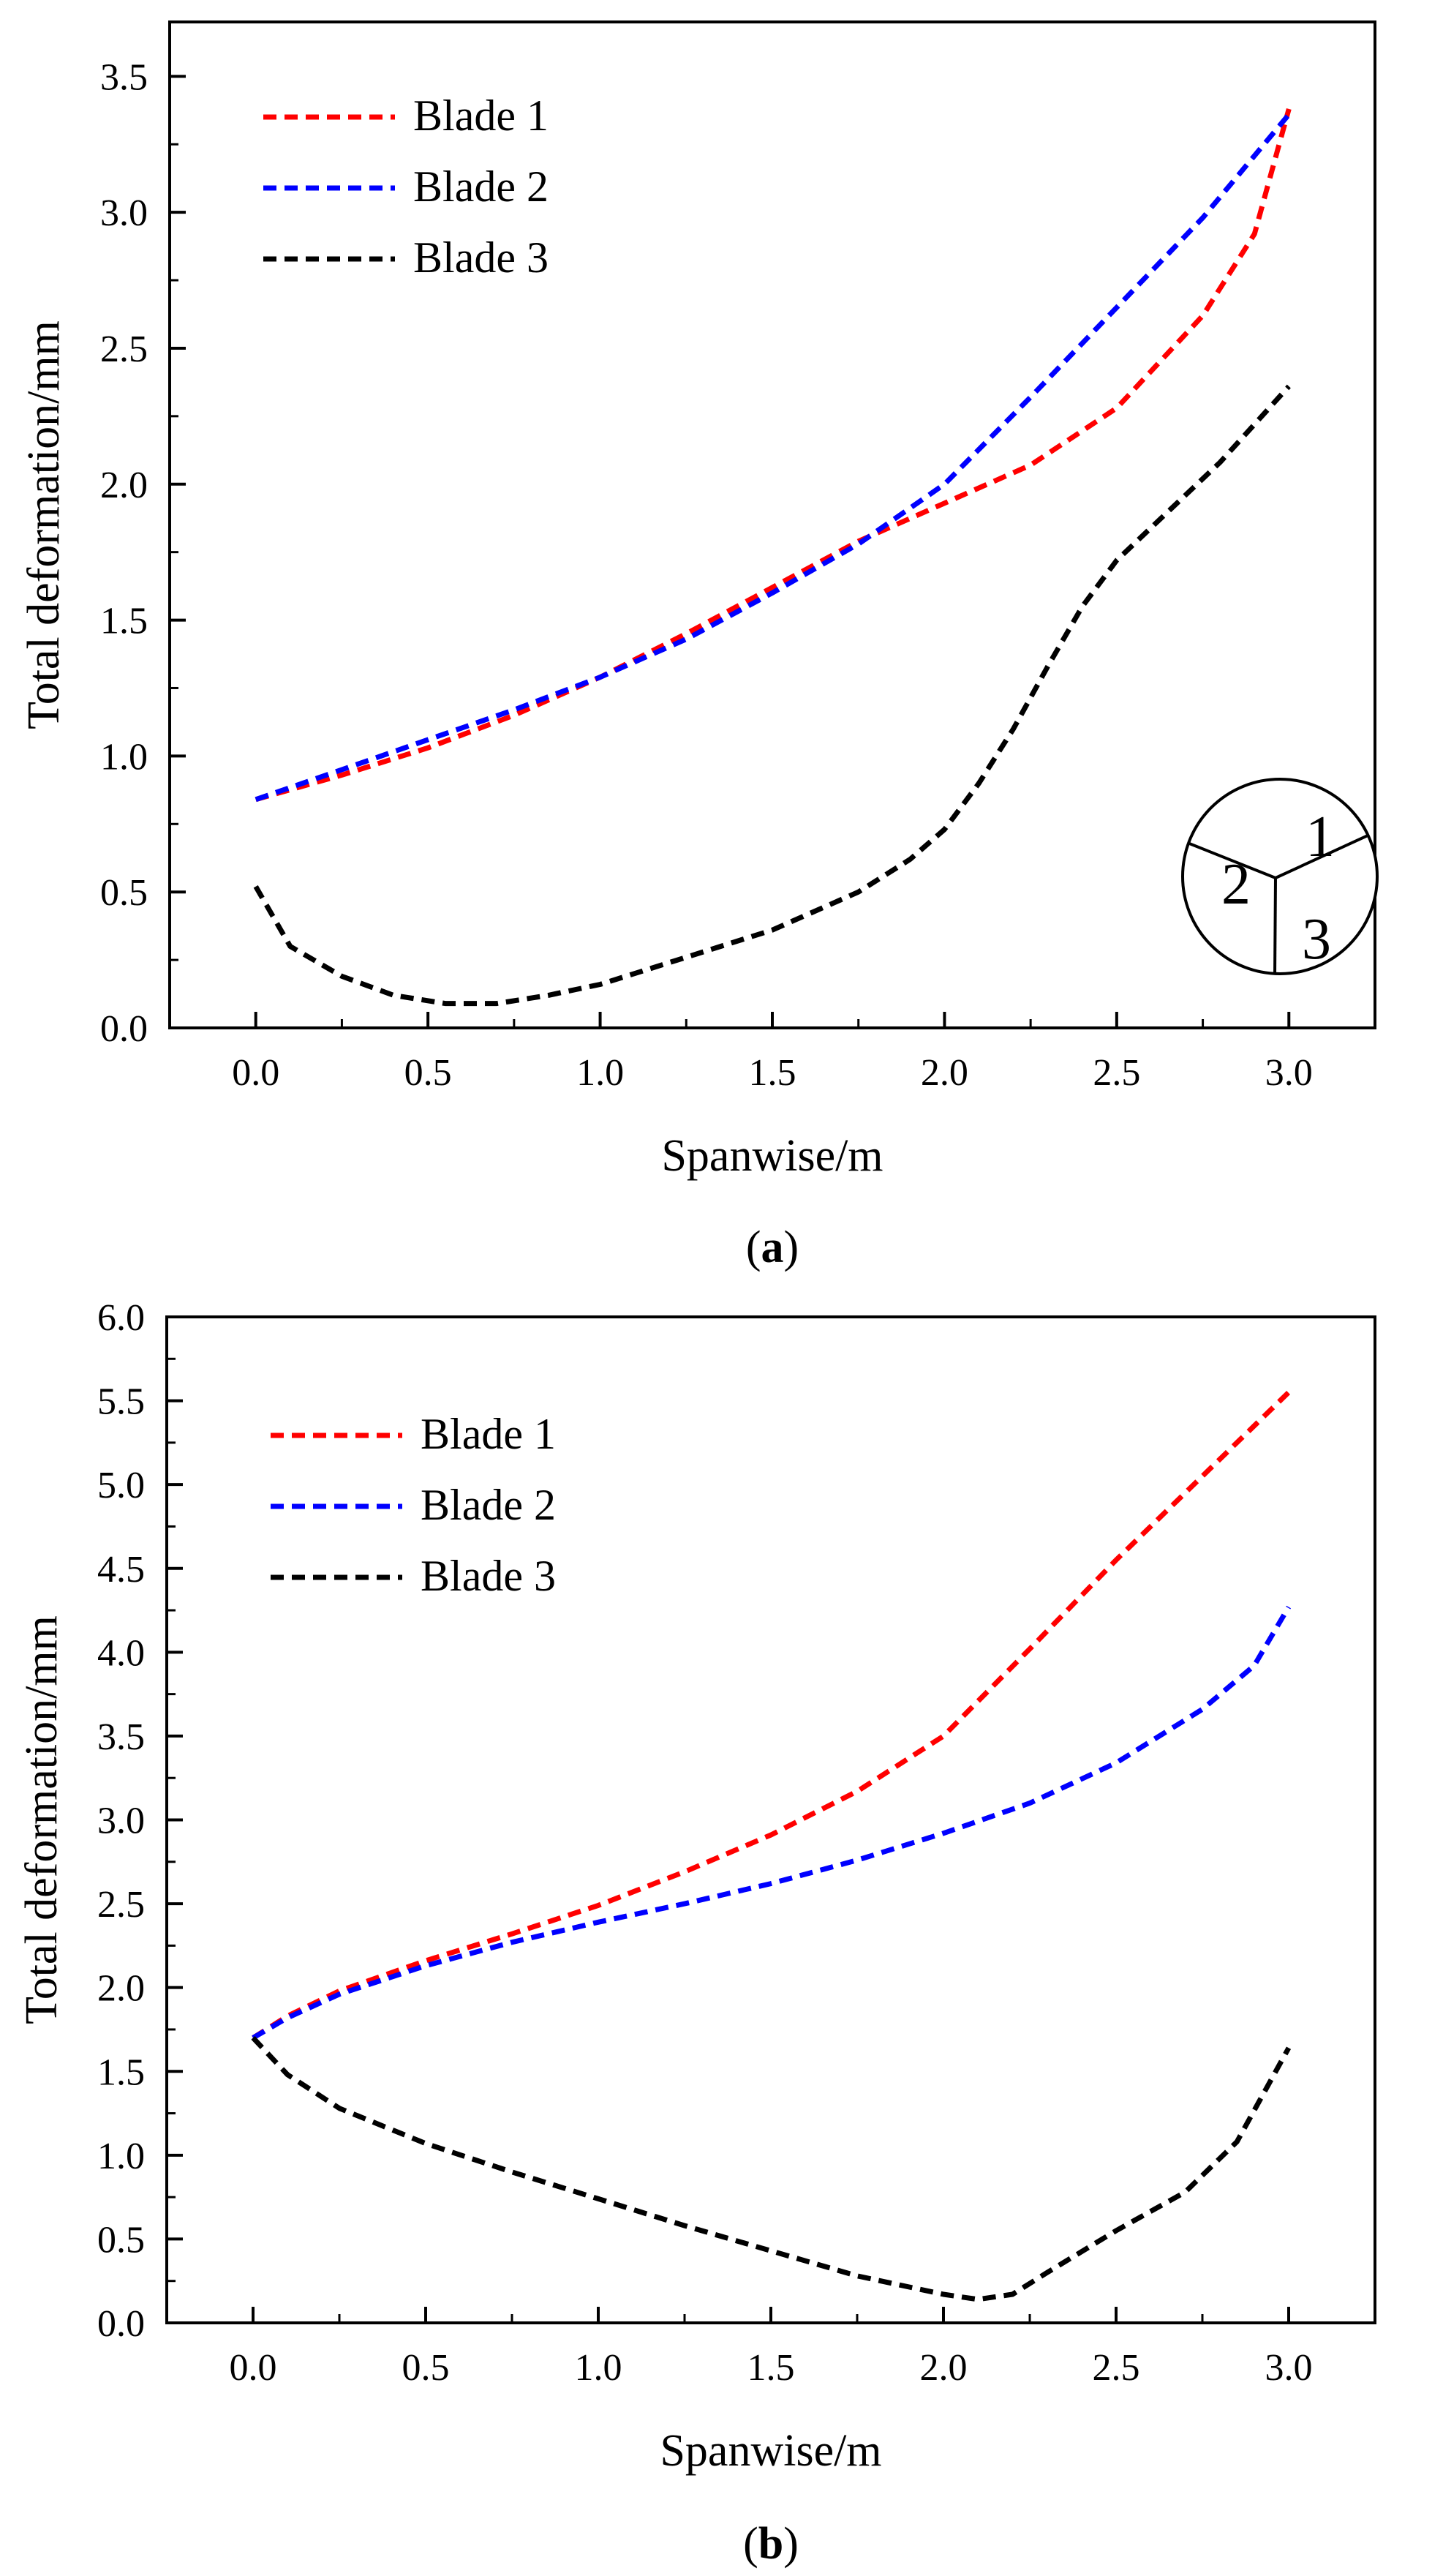 The image size is (1443, 2576). Describe the element at coordinates (772, 1247) in the screenshot. I see `figure-caption: (a)` at that location.